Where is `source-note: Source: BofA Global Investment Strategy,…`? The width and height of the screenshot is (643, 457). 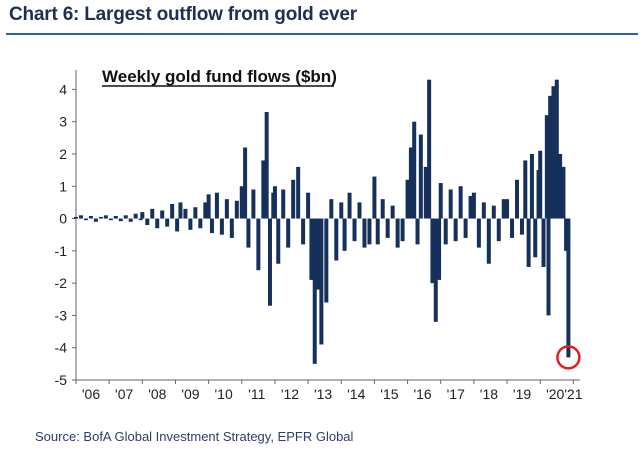 source-note: Source: BofA Global Investment Strategy,… is located at coordinates (194, 436).